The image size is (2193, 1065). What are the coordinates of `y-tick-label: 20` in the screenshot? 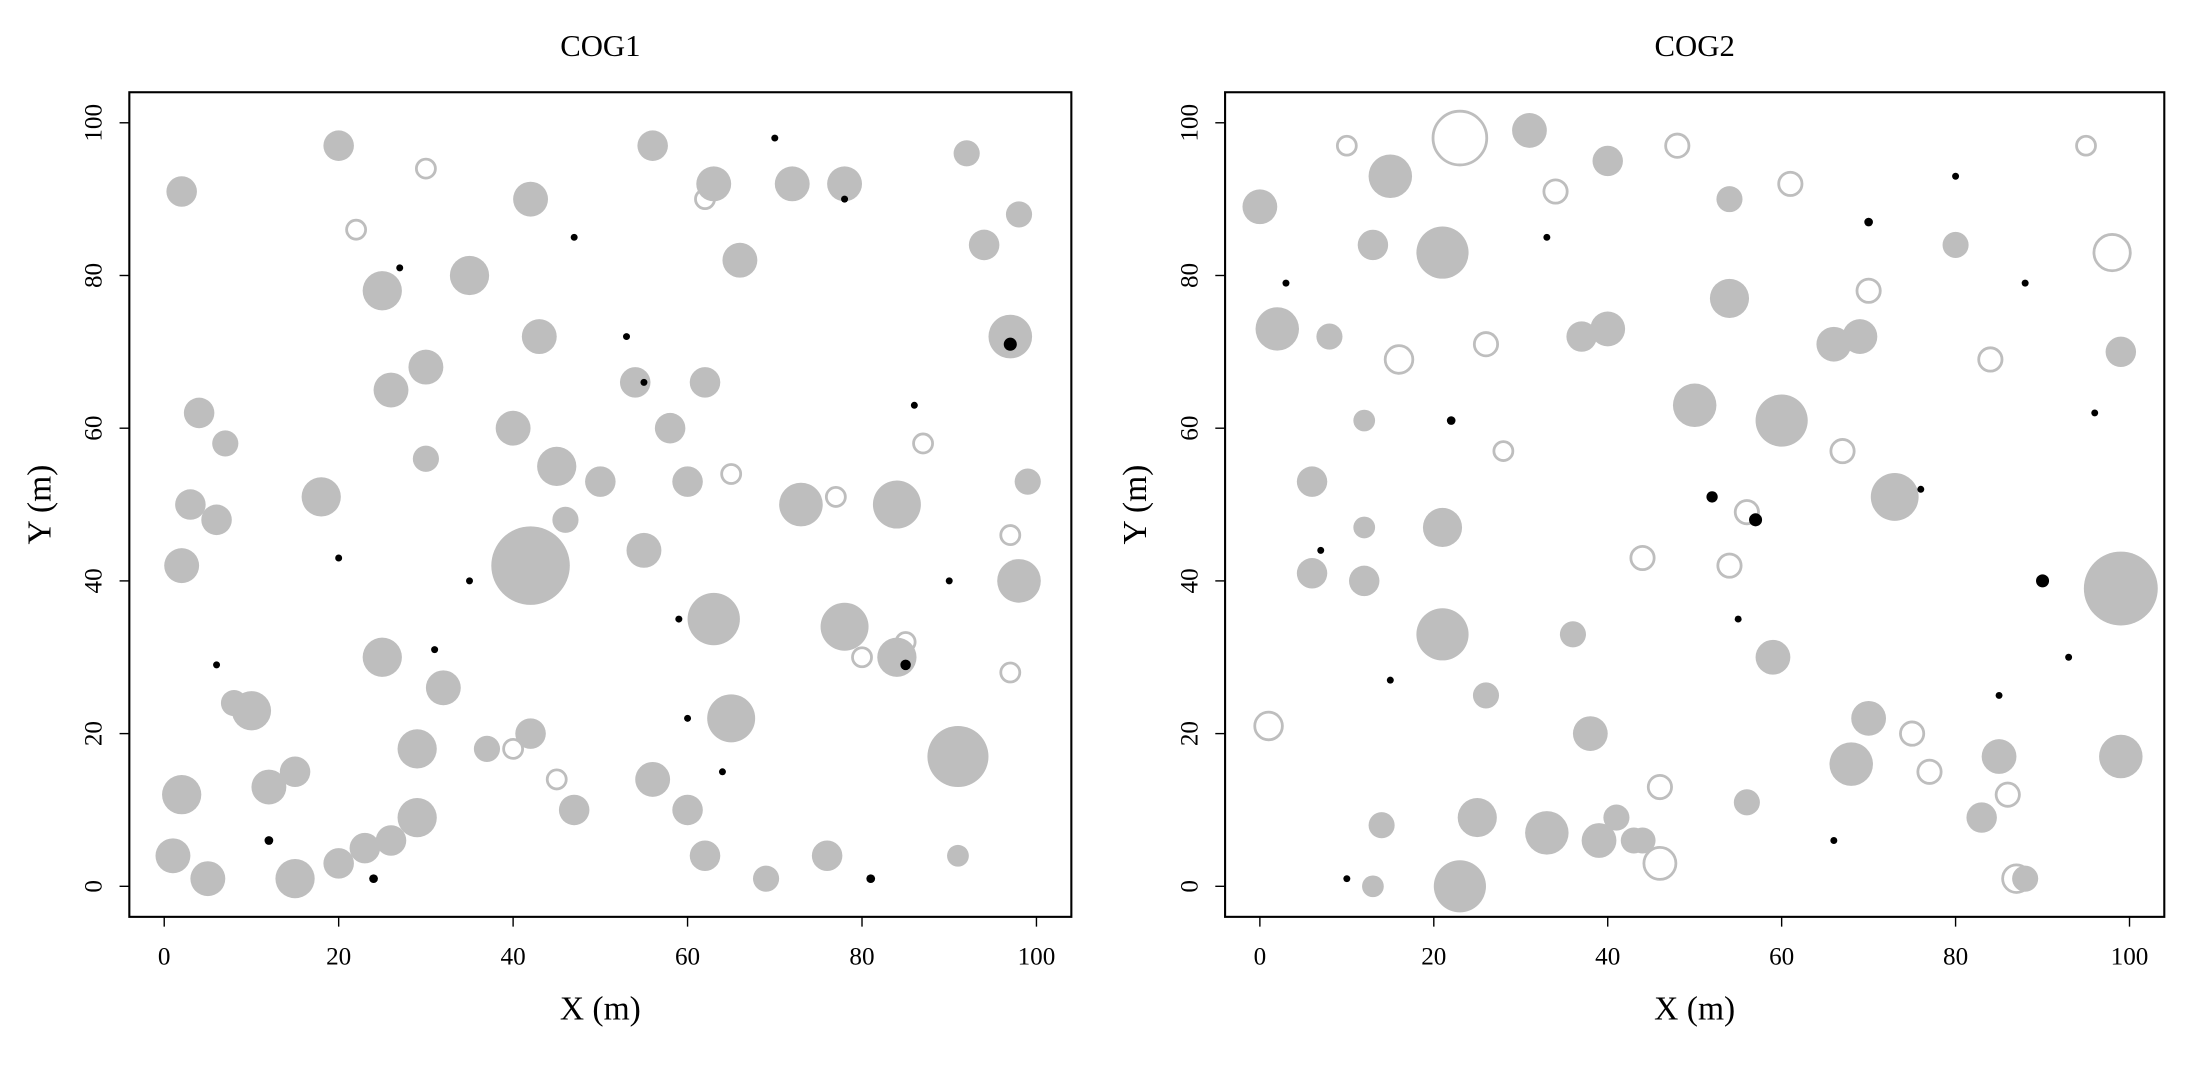 It's located at (94, 733).